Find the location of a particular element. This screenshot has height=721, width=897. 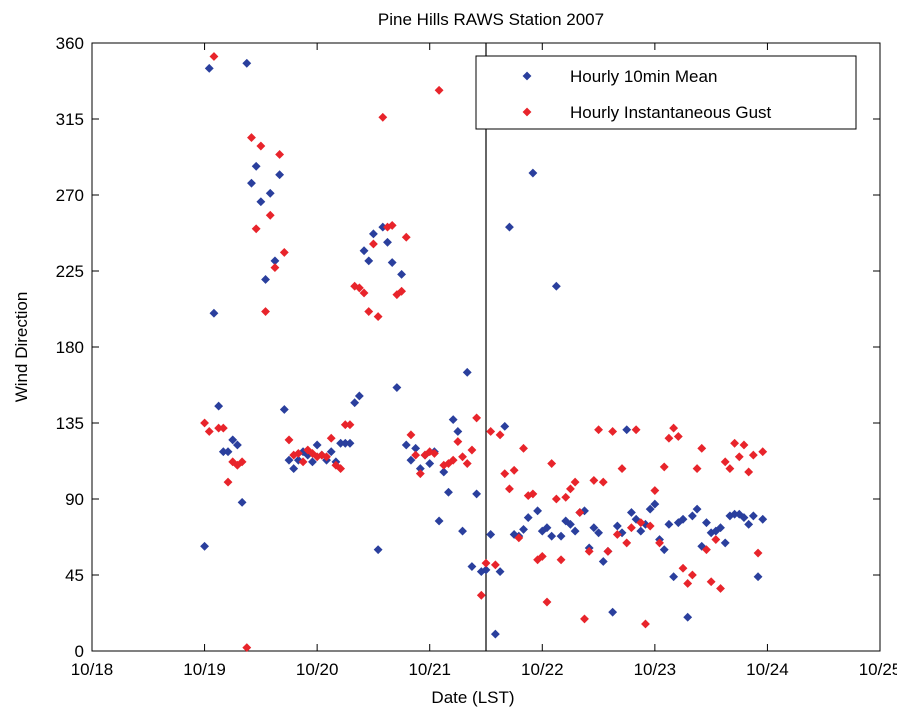

legend-box is located at coordinates (666, 92).